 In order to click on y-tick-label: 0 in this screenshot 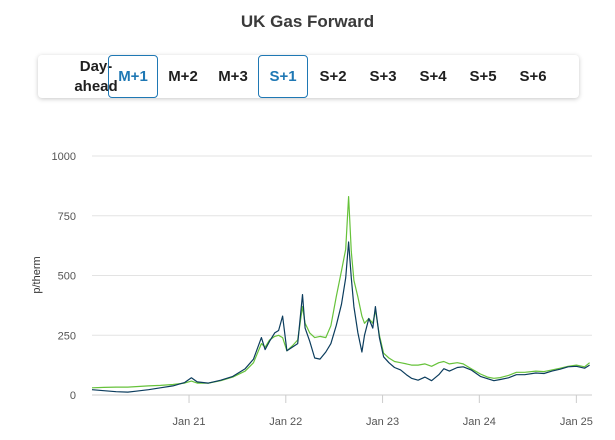, I will do `click(73, 396)`.